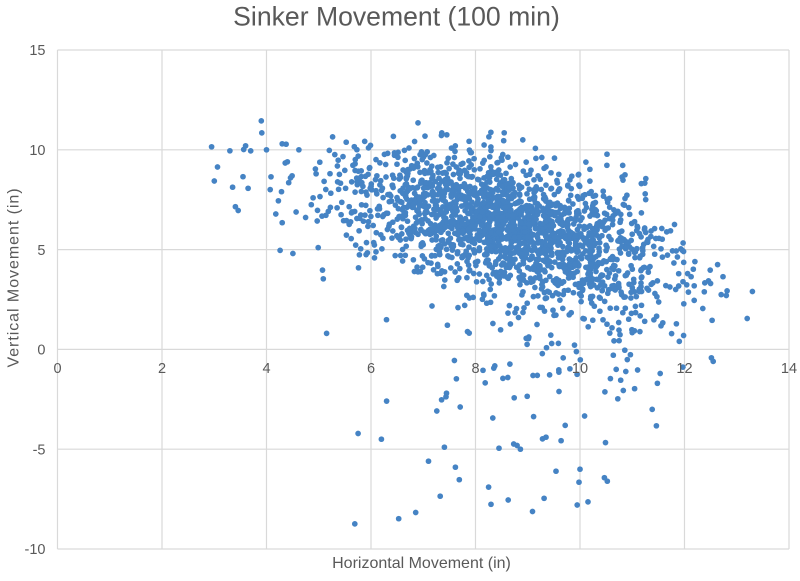  Describe the element at coordinates (789, 369) in the screenshot. I see `svg-text: 14` at that location.